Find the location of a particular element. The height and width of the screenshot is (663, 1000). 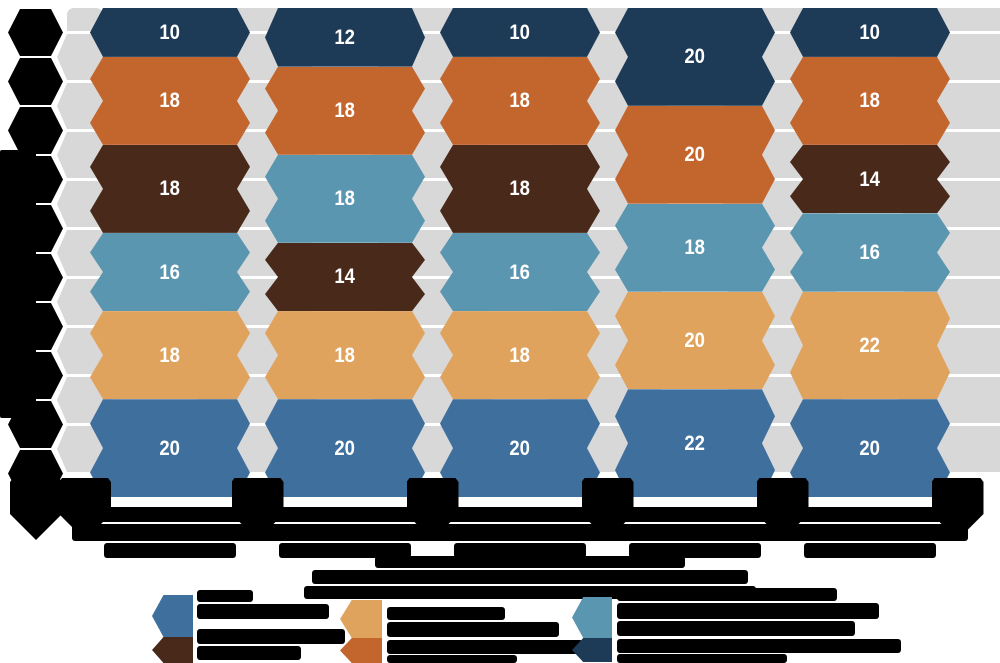

chevron-segment-navy: 12 is located at coordinates (345, 37).